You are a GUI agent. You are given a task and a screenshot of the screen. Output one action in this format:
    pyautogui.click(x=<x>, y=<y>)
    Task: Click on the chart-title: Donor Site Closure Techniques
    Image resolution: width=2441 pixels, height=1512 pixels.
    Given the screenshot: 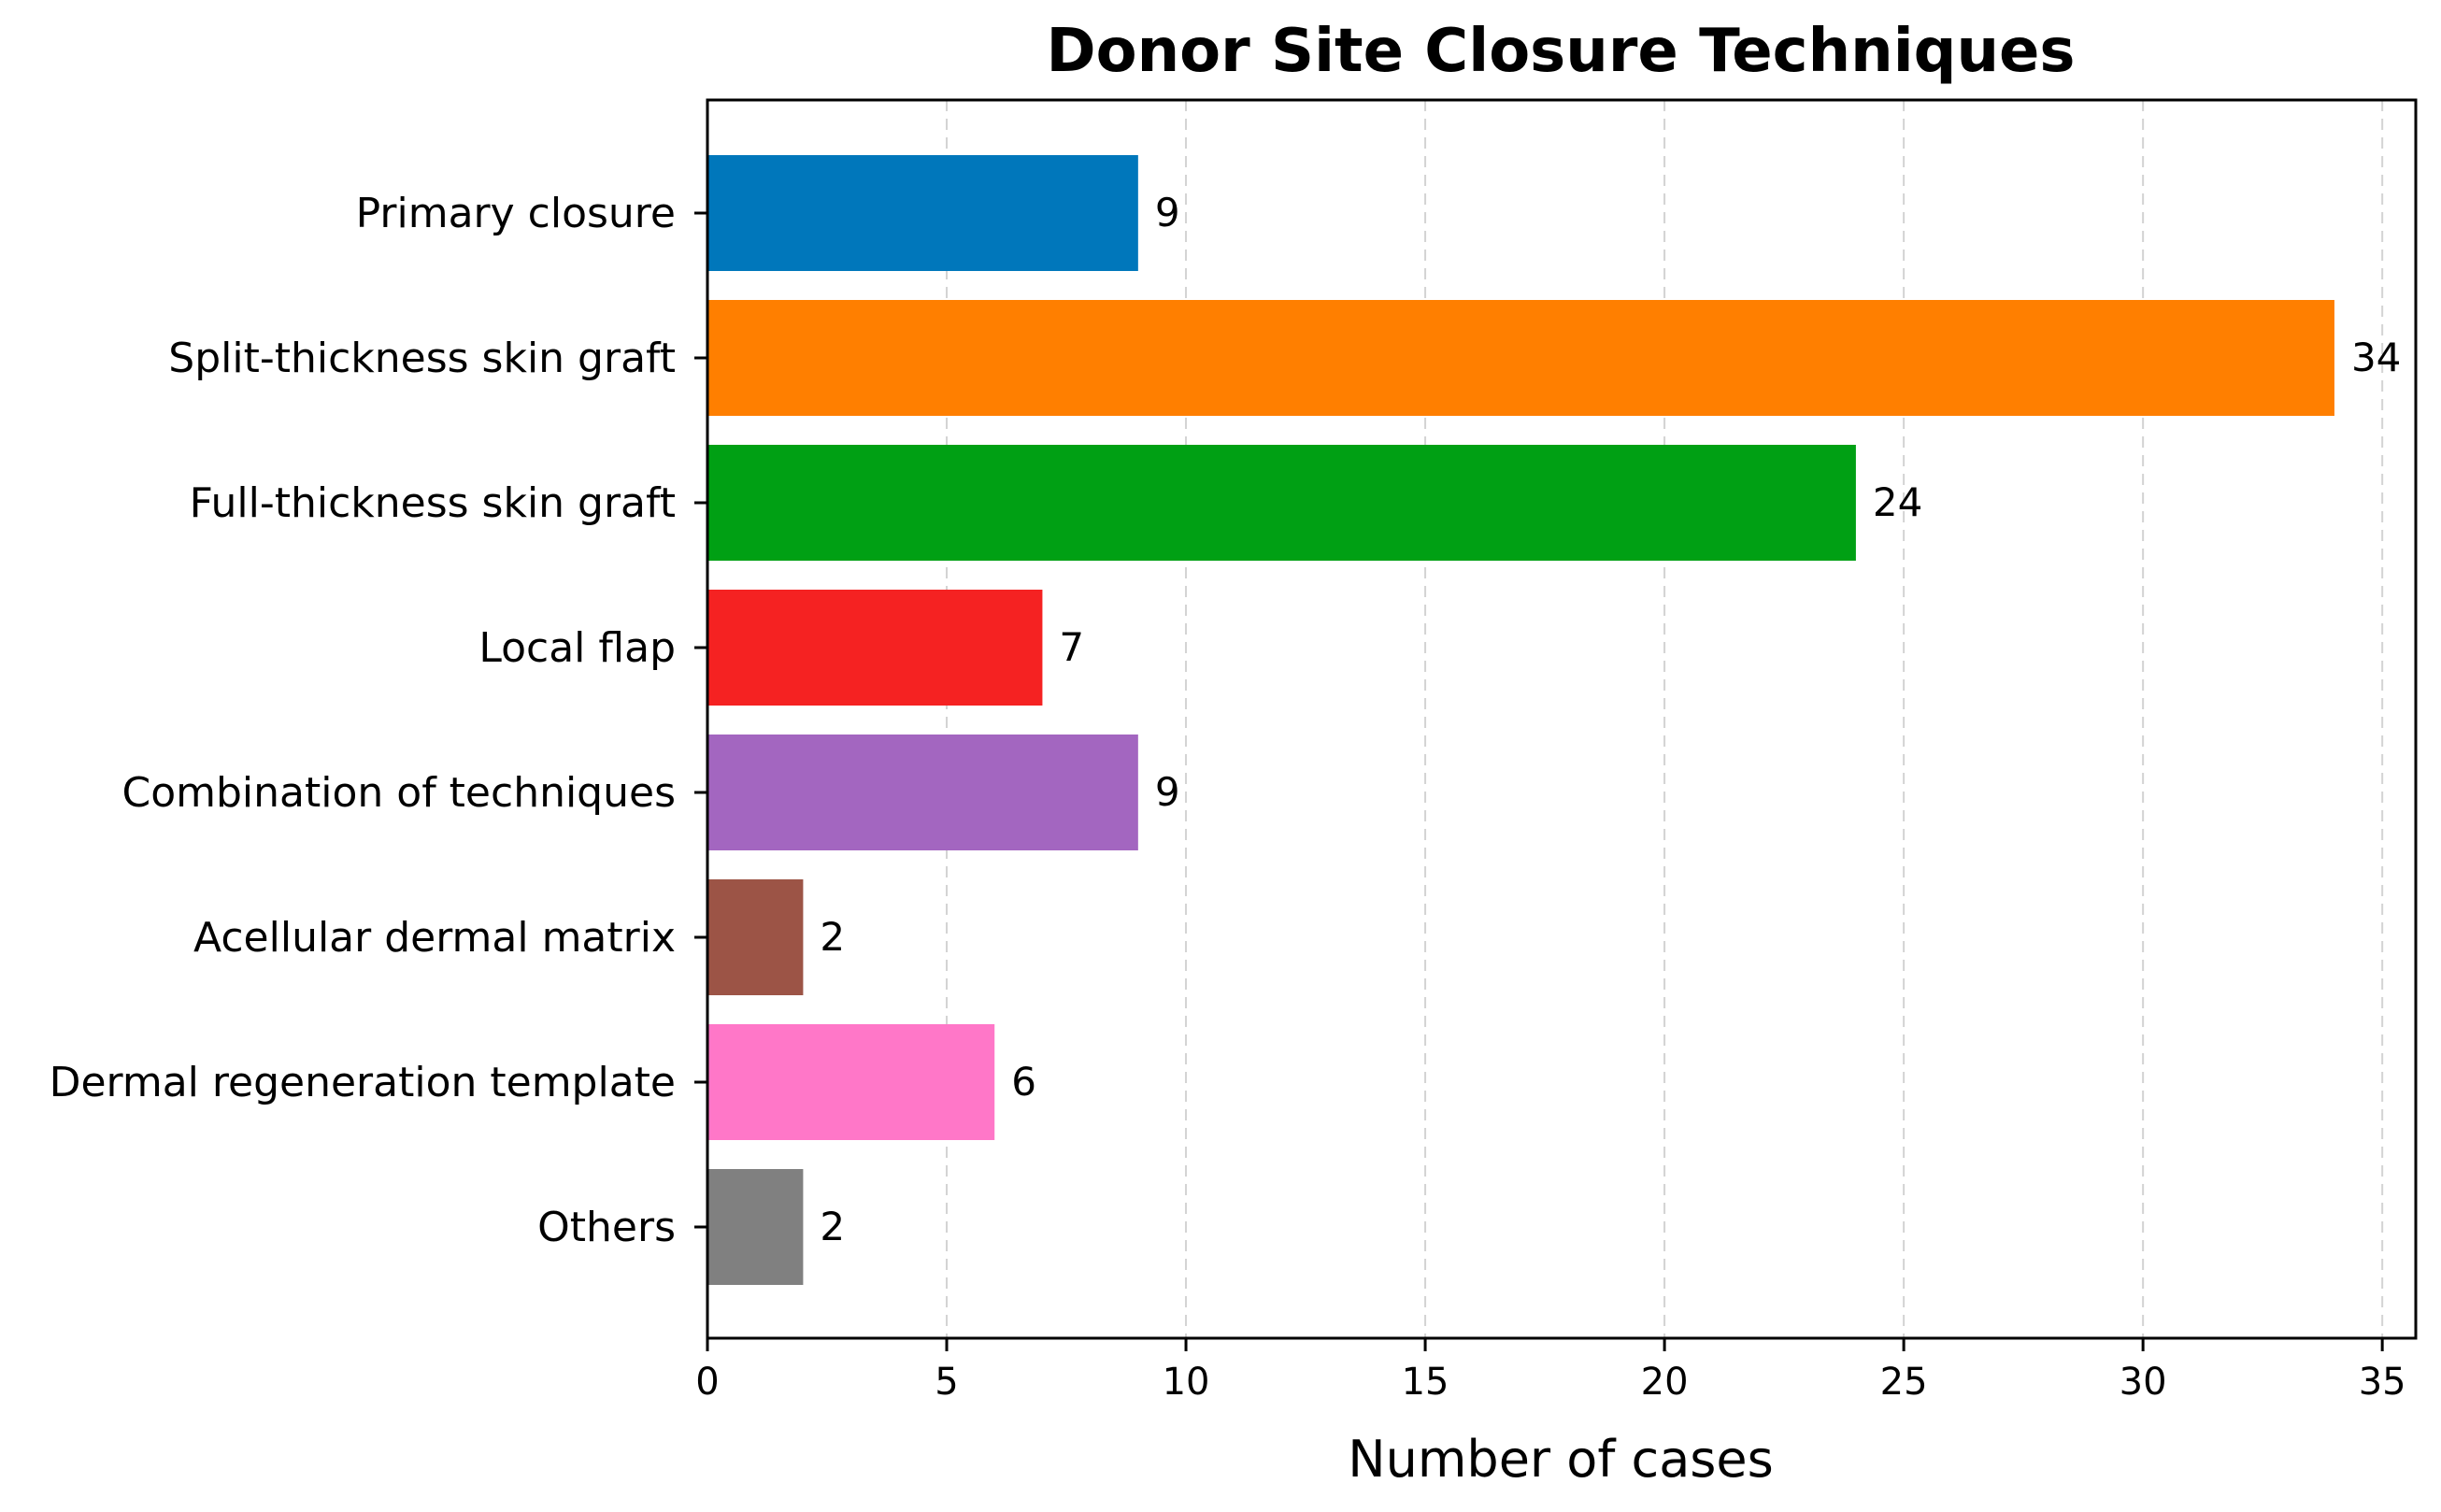 What is the action you would take?
    pyautogui.click(x=1561, y=51)
    